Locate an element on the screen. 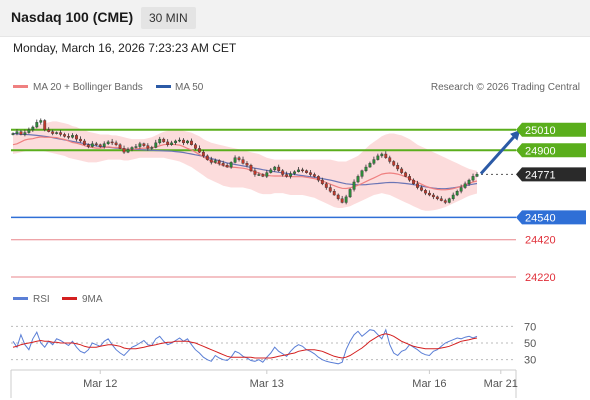 The width and height of the screenshot is (590, 400). legend-swatch-9ma is located at coordinates (69, 298).